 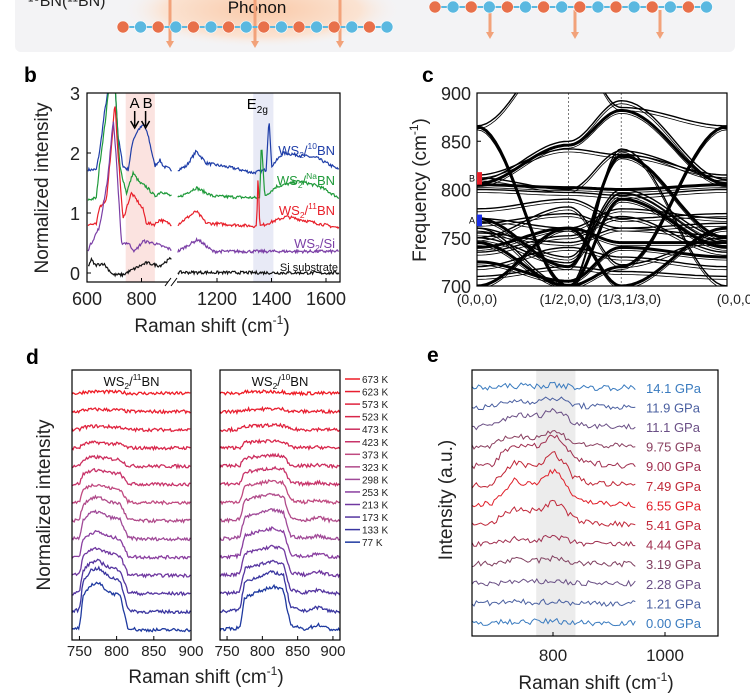 What do you see at coordinates (674, 388) in the screenshot?
I see `pressure-label: 14.1 GPa` at bounding box center [674, 388].